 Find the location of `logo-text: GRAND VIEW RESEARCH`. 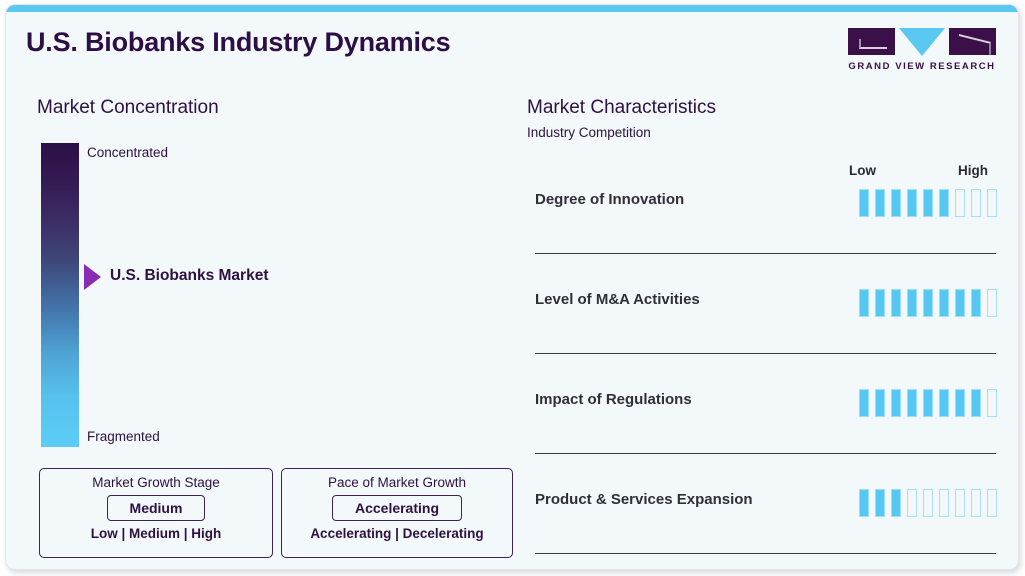

logo-text: GRAND VIEW RESEARCH is located at coordinates (922, 66).